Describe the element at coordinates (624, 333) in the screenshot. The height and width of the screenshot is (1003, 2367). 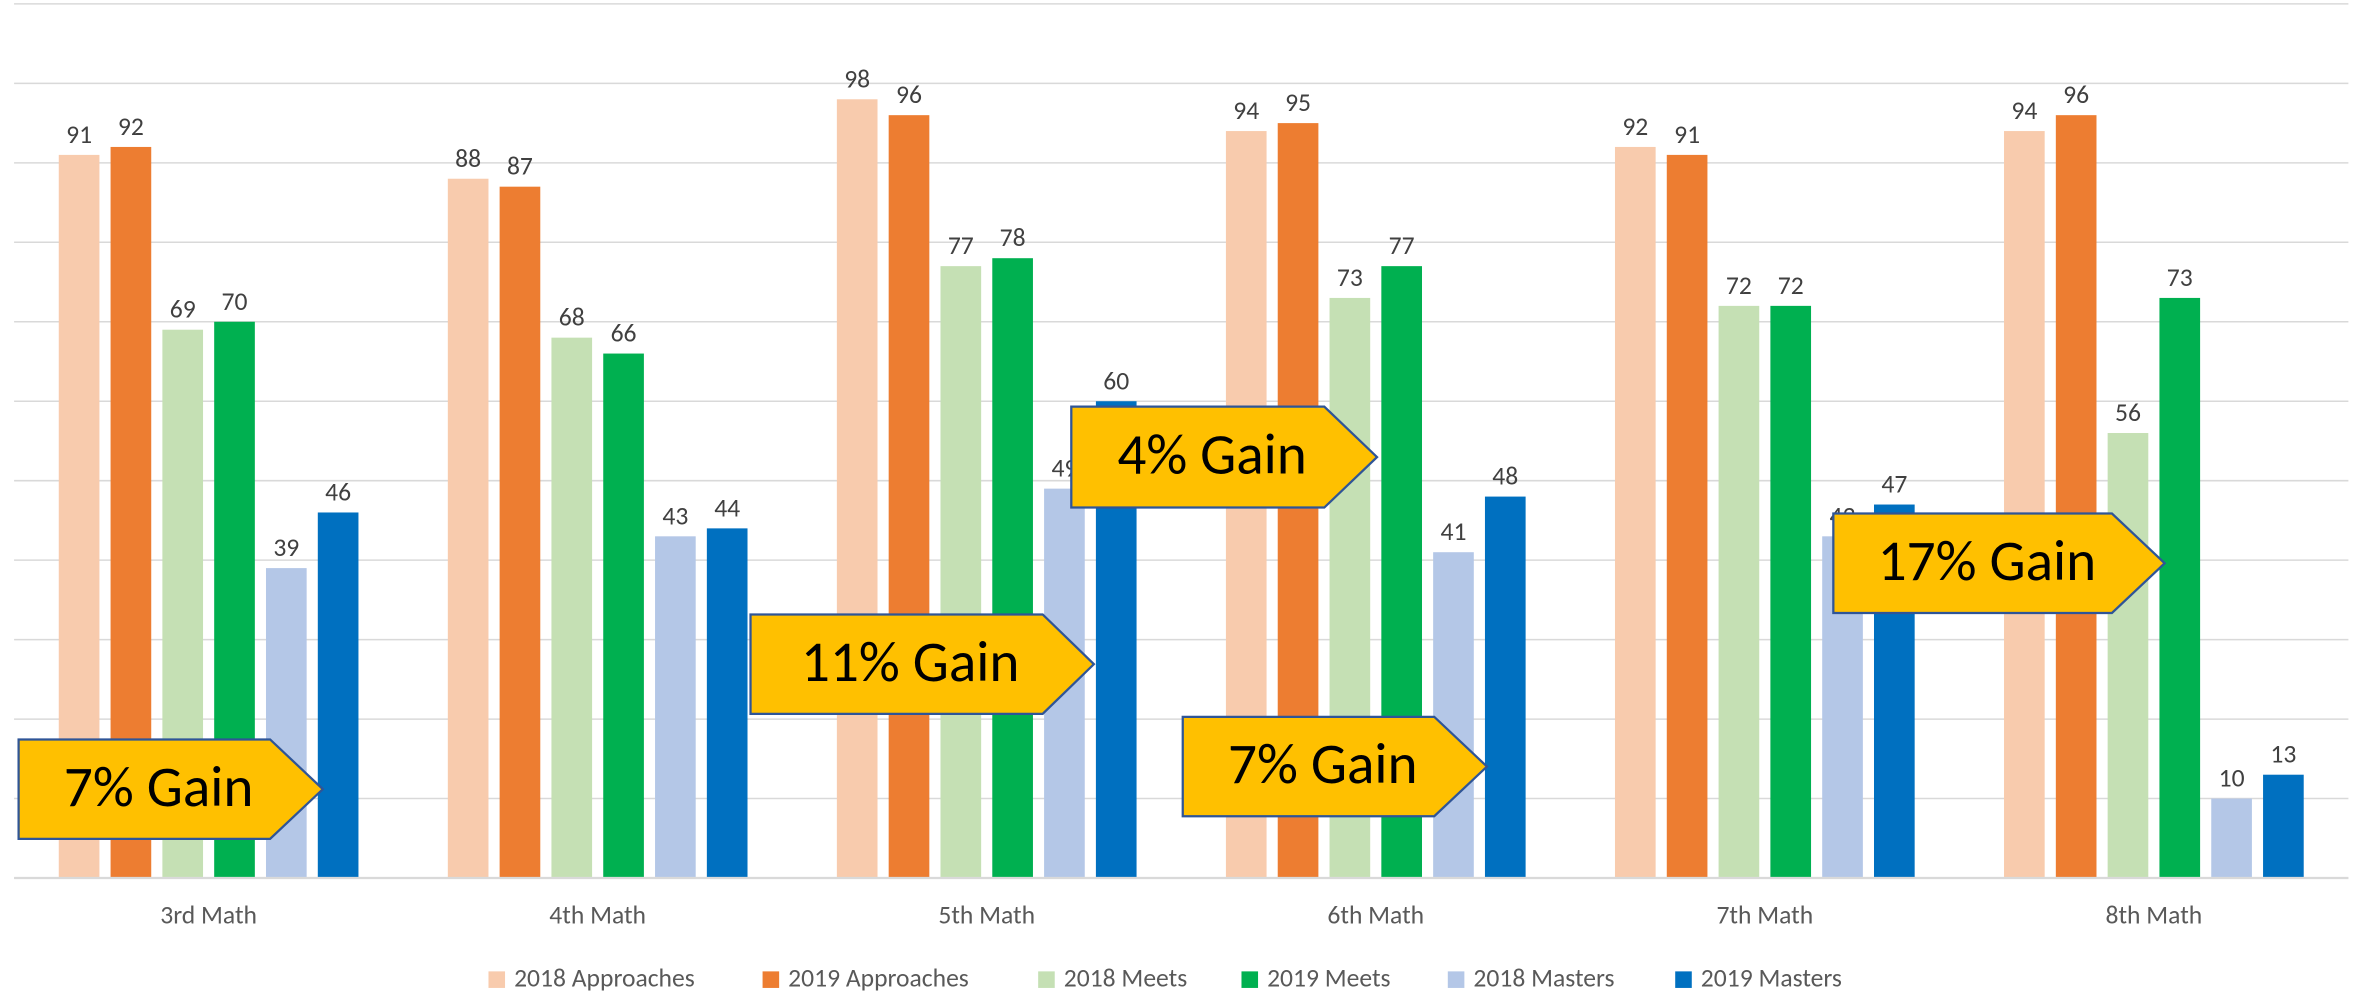
I see `data-label: 66` at that location.